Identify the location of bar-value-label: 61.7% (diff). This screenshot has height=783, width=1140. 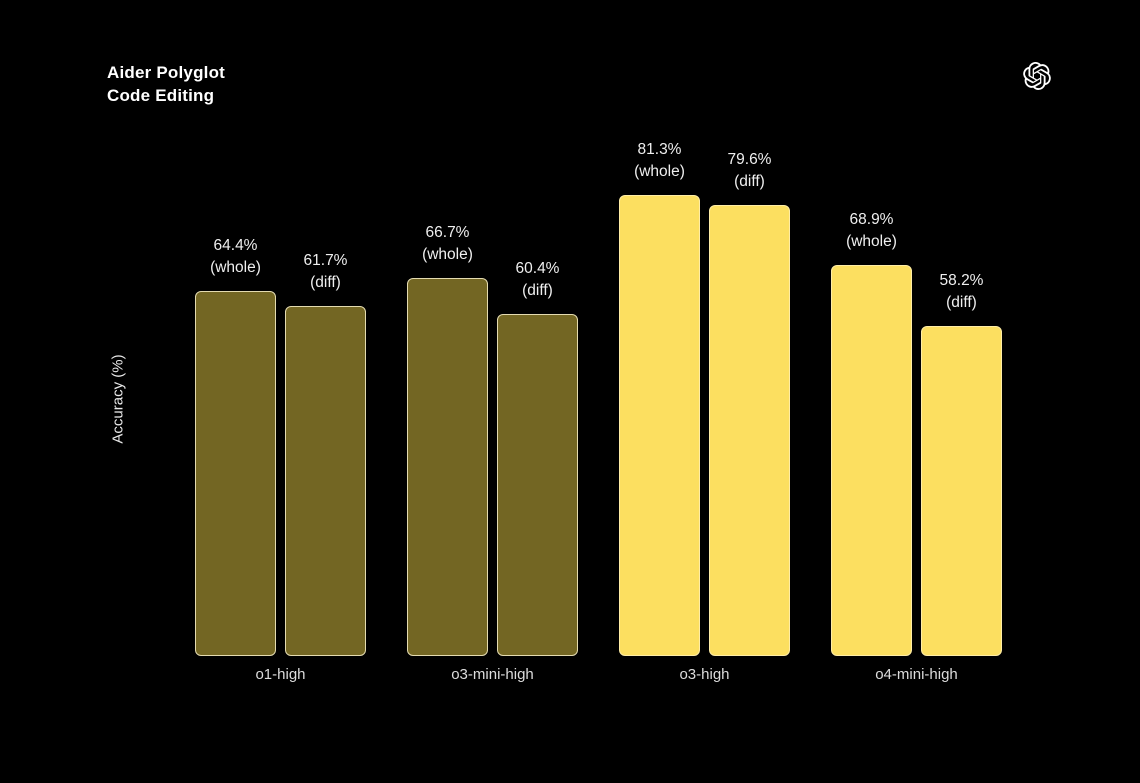
(326, 272).